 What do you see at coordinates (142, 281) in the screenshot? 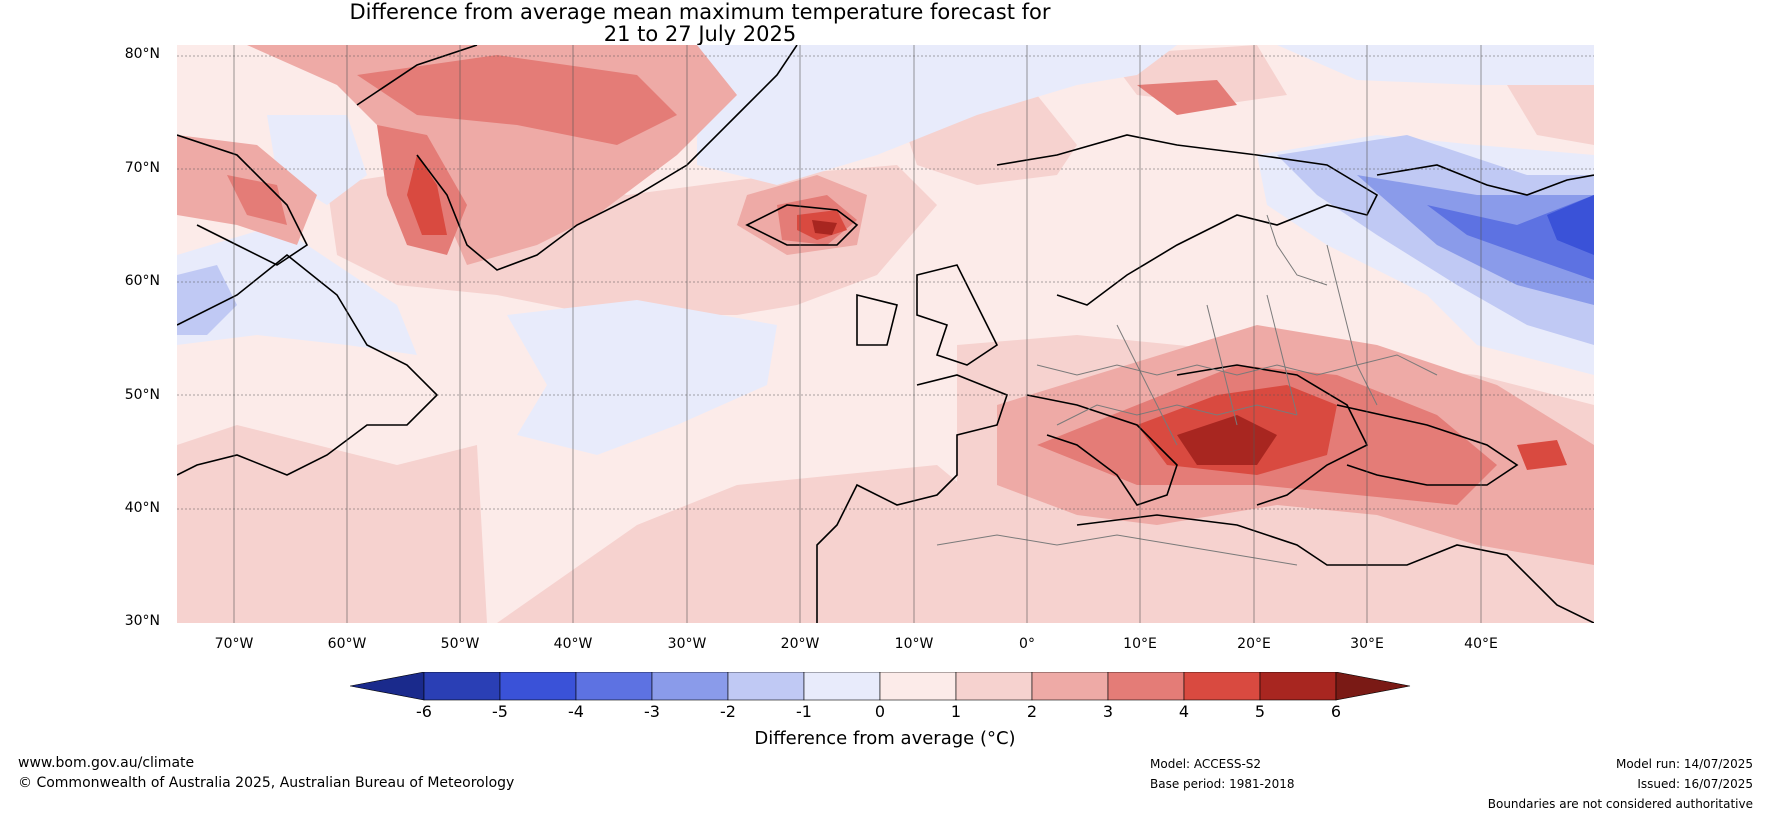
I see `lat-label-60n: 60°N` at bounding box center [142, 281].